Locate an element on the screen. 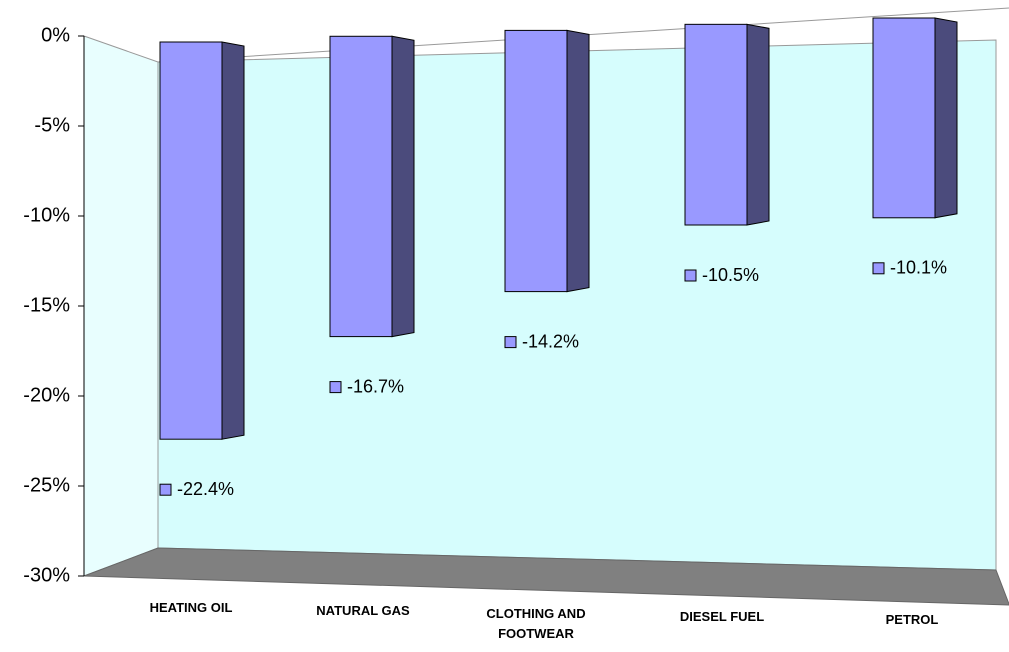 The width and height of the screenshot is (1009, 652). x-tick-label: PETROL is located at coordinates (912, 619).